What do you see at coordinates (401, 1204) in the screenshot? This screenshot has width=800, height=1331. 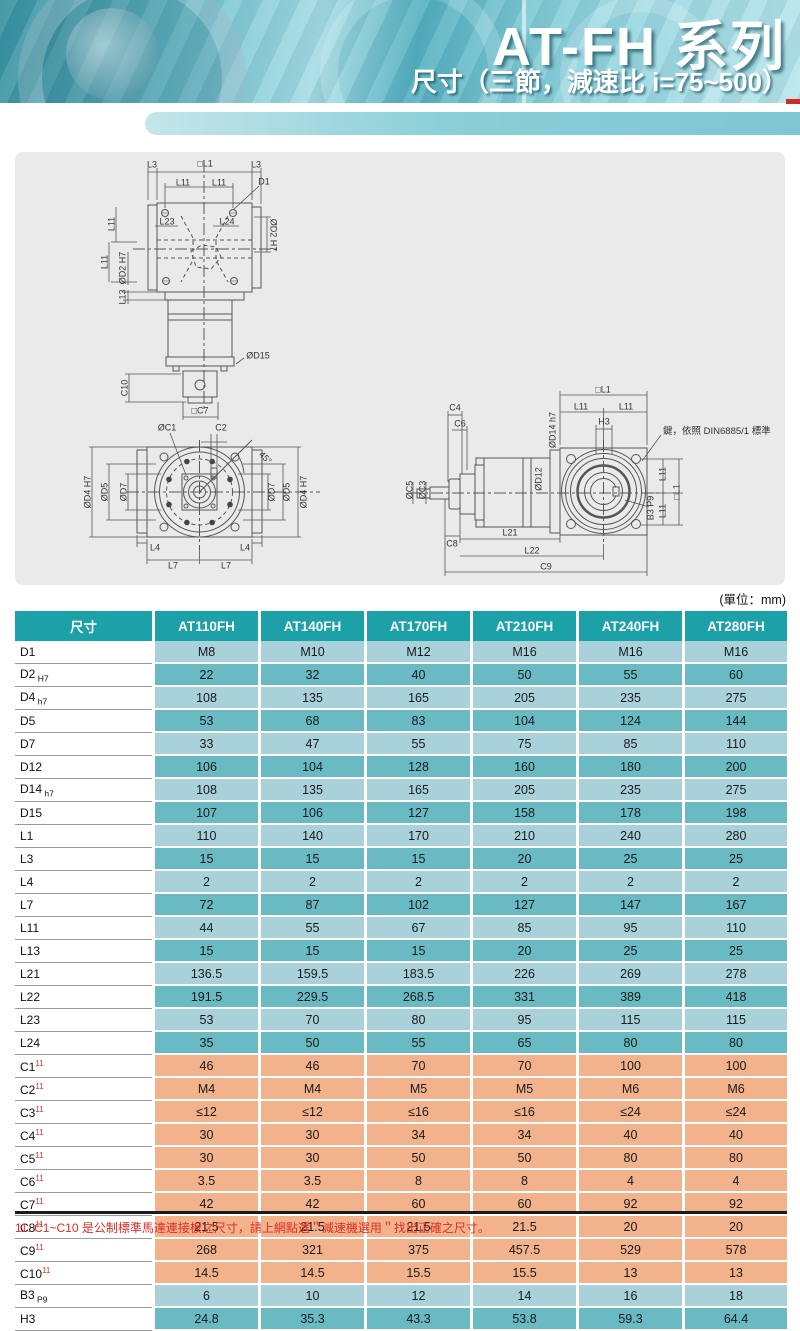 I see `table-row: C711 42 42 60 60 92 92` at bounding box center [401, 1204].